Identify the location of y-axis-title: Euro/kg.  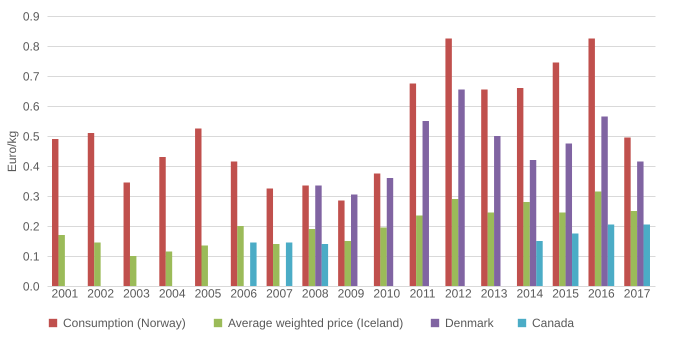
(11, 151).